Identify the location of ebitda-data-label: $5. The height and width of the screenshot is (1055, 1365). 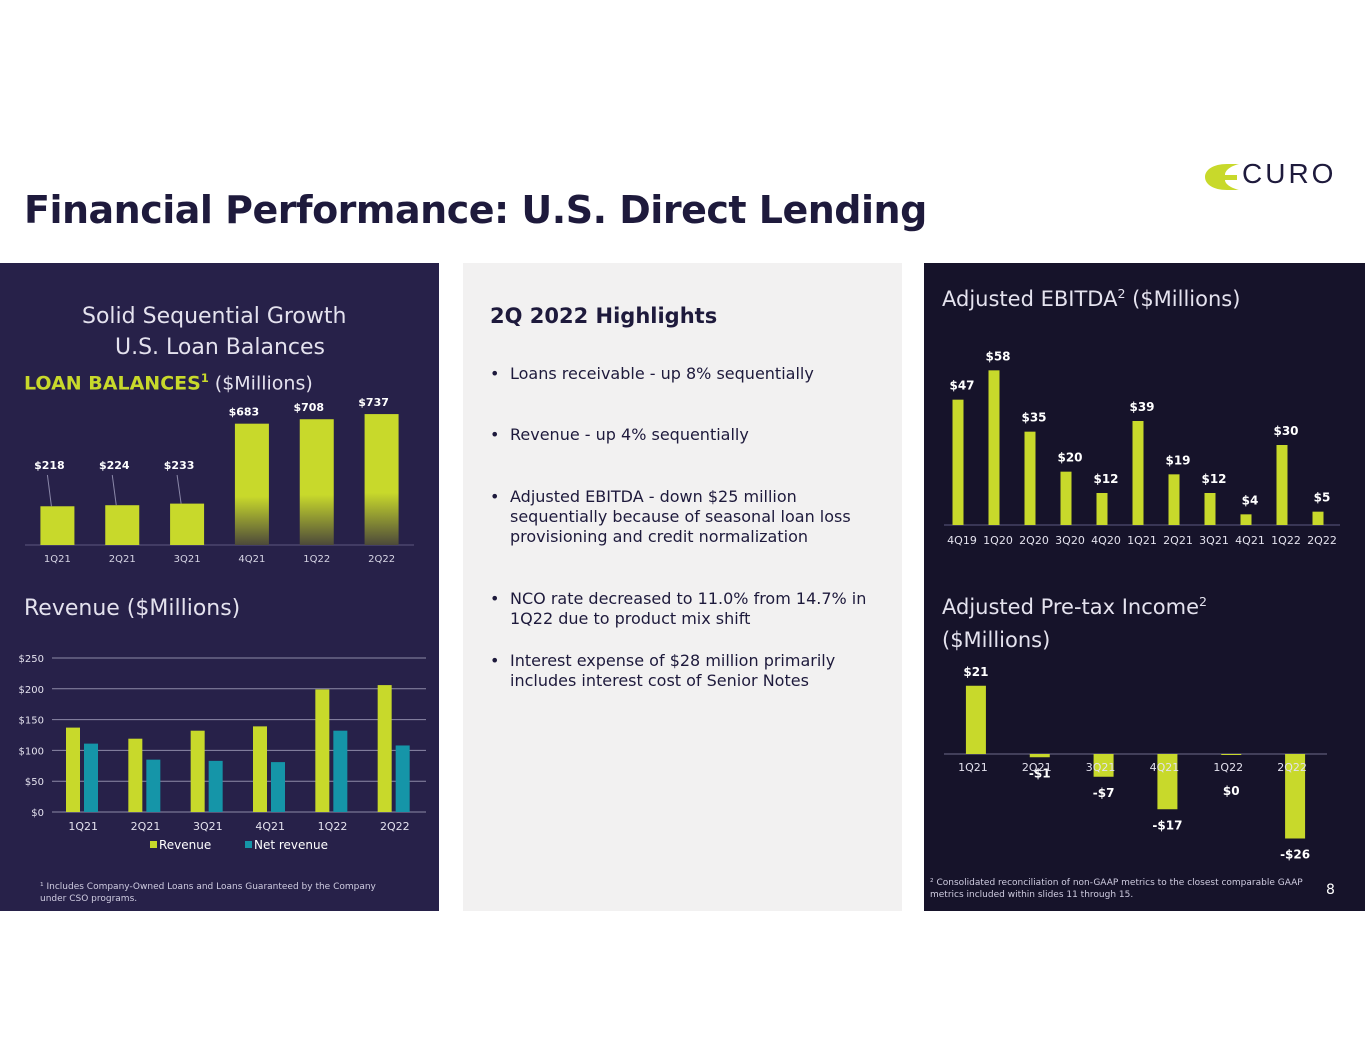
(1322, 498).